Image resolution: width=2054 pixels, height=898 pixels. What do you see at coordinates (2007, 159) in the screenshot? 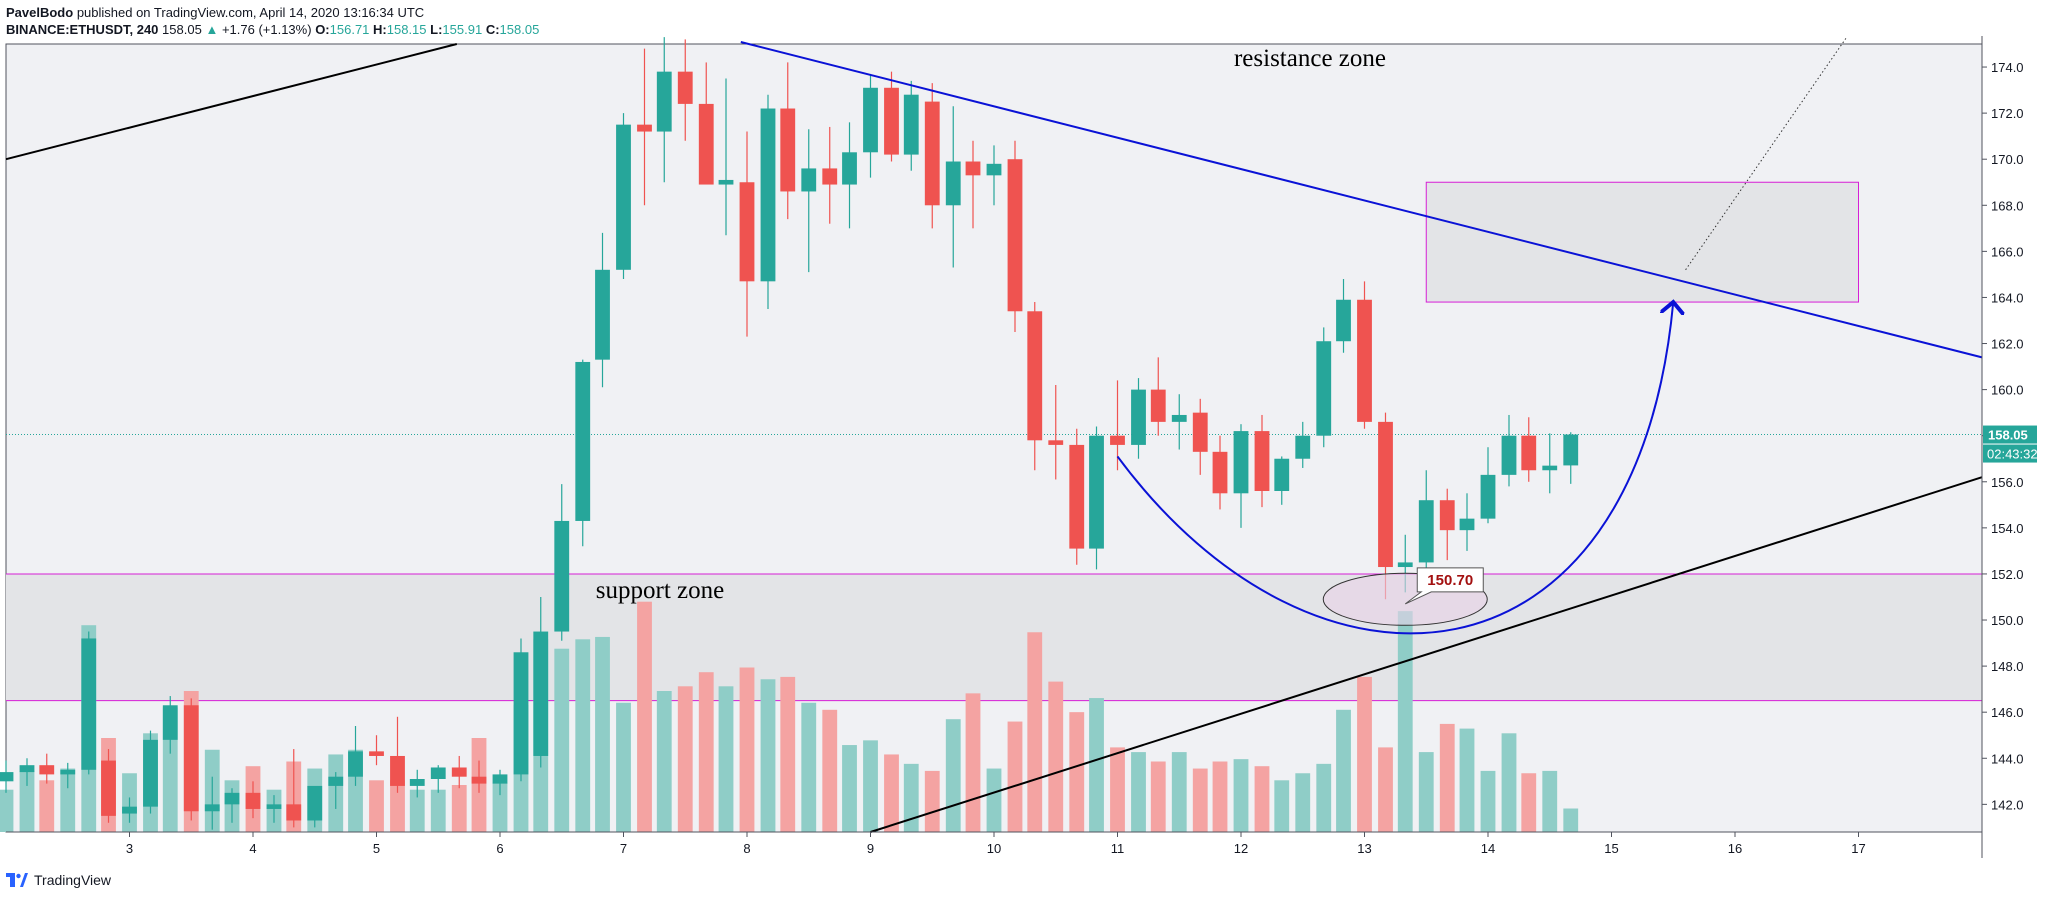
I see `price-tick-label: 170.0` at bounding box center [2007, 159].